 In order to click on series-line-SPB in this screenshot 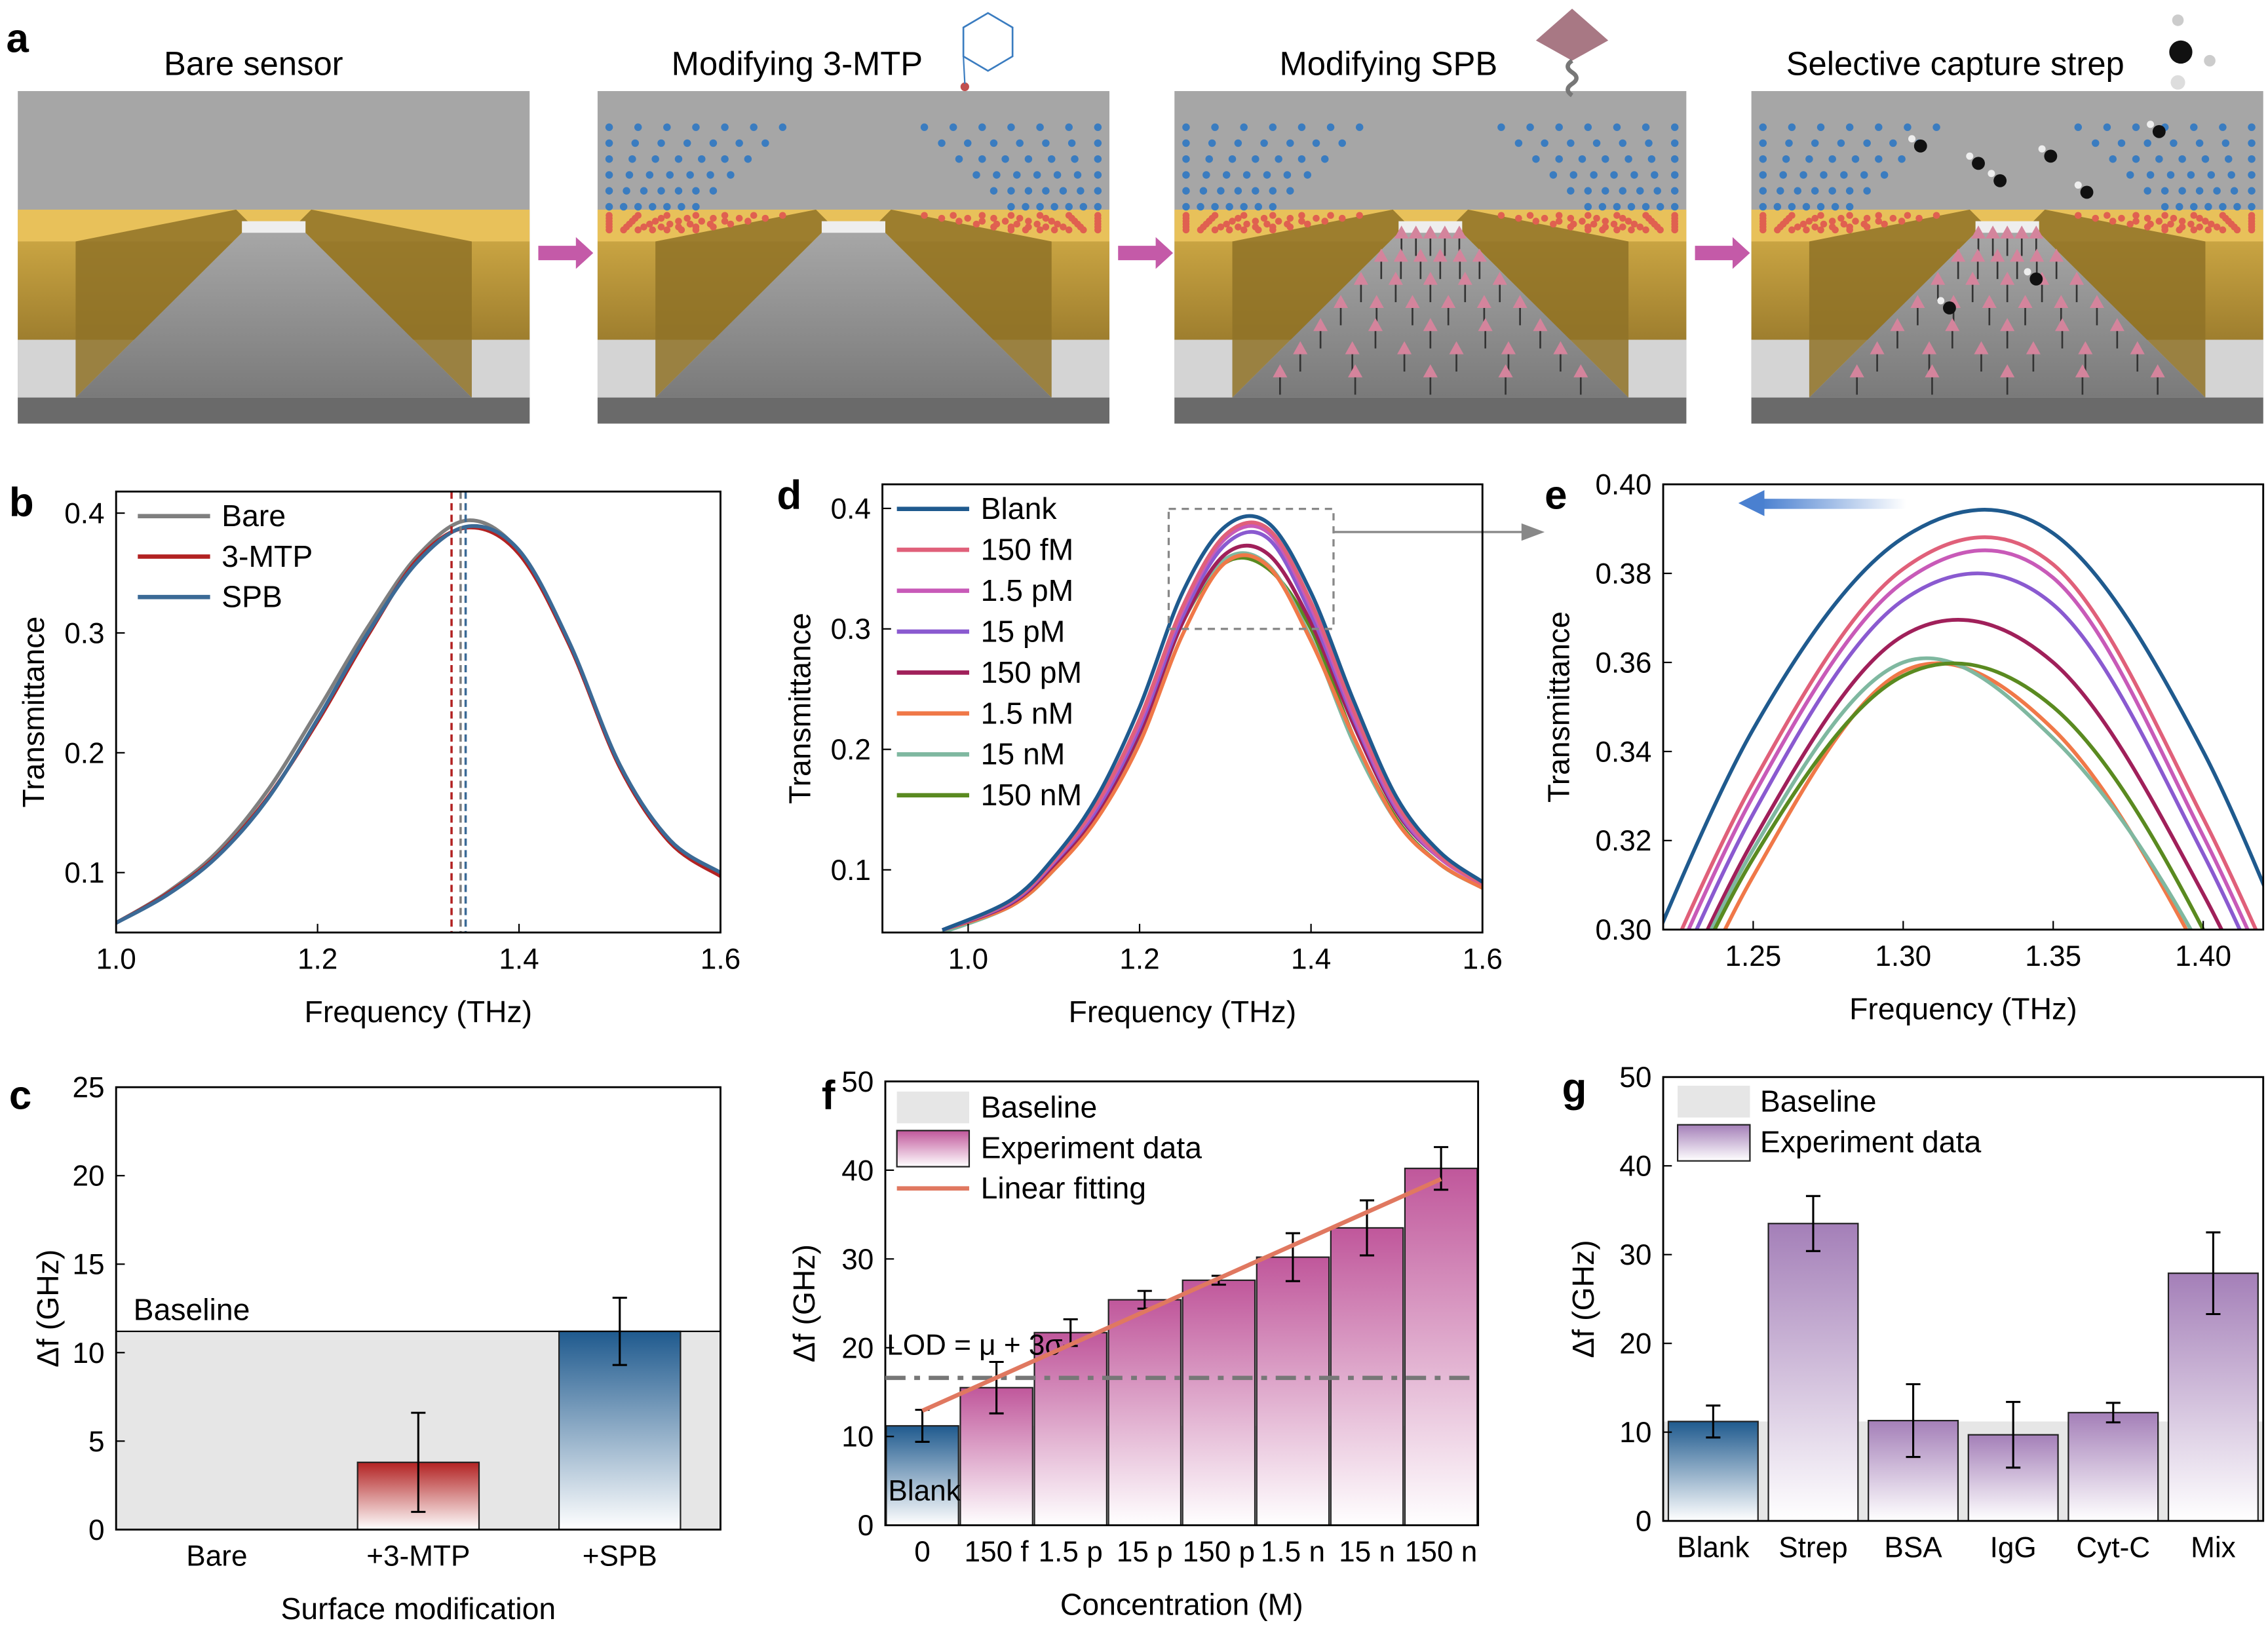, I will do `click(418, 724)`.